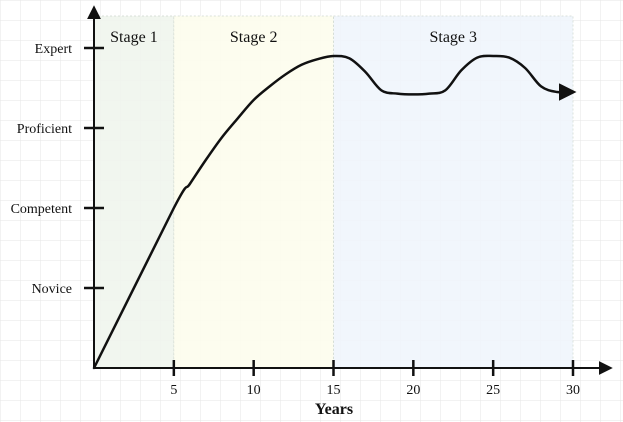 This screenshot has width=623, height=422. Describe the element at coordinates (334, 390) in the screenshot. I see `x-tick-label-15: 15` at that location.